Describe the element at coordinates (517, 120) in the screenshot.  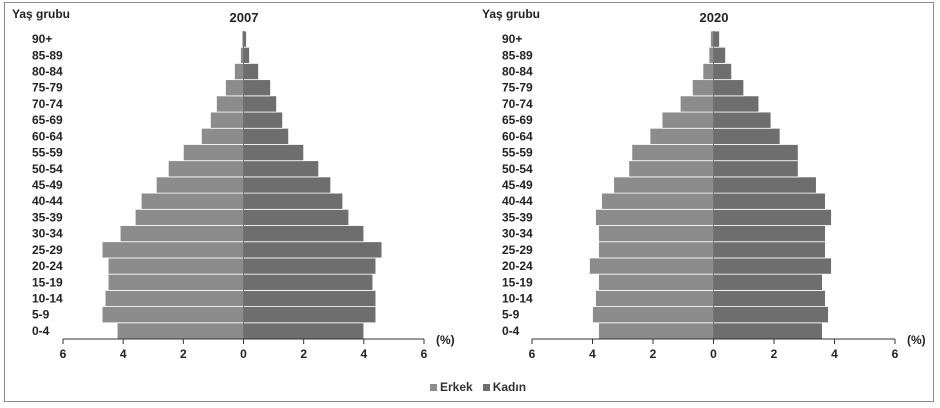
I see `category-label: 65-69` at that location.